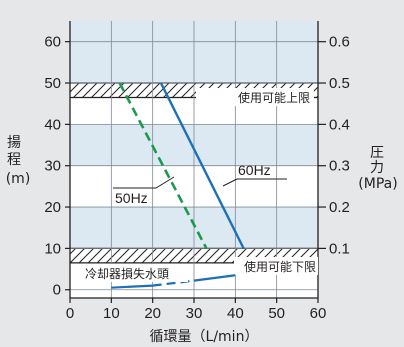  I want to click on series-50hz-leader, so click(165, 182).